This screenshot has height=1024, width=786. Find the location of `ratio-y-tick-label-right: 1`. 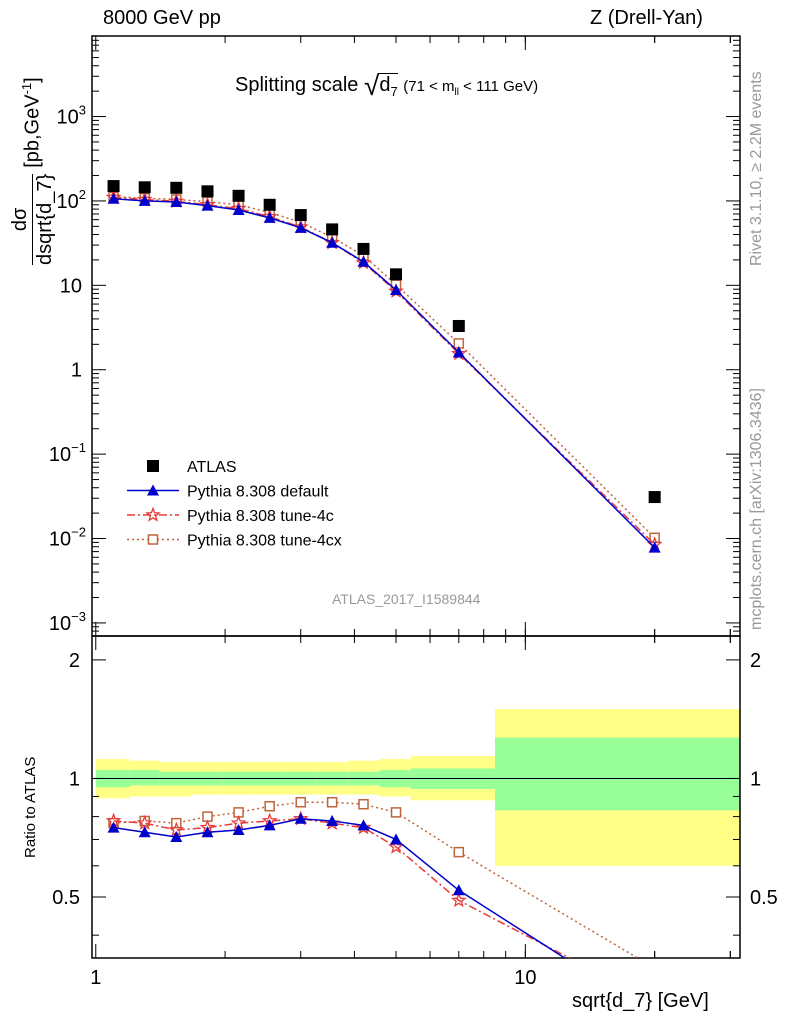

ratio-y-tick-label-right: 1 is located at coordinates (755, 779).